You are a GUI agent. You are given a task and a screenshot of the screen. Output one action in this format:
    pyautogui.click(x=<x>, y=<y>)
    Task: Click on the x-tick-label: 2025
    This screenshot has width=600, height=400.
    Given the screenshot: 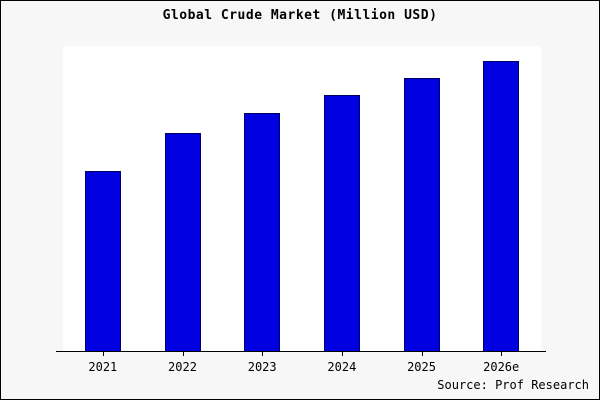 What is the action you would take?
    pyautogui.click(x=422, y=363)
    